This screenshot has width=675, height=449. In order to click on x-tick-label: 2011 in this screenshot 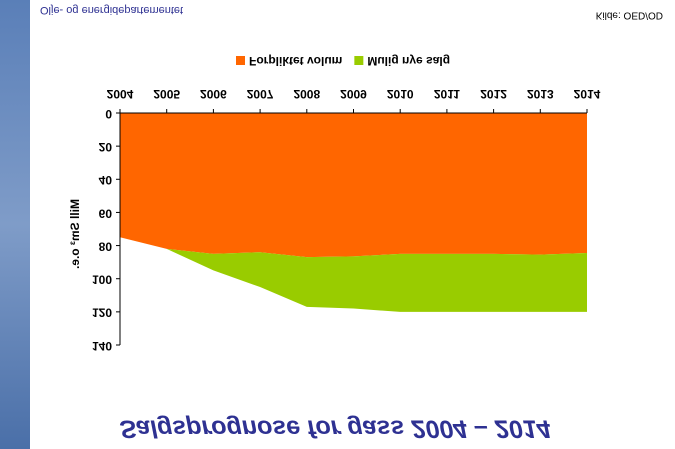, I will do `click(447, 94)`.